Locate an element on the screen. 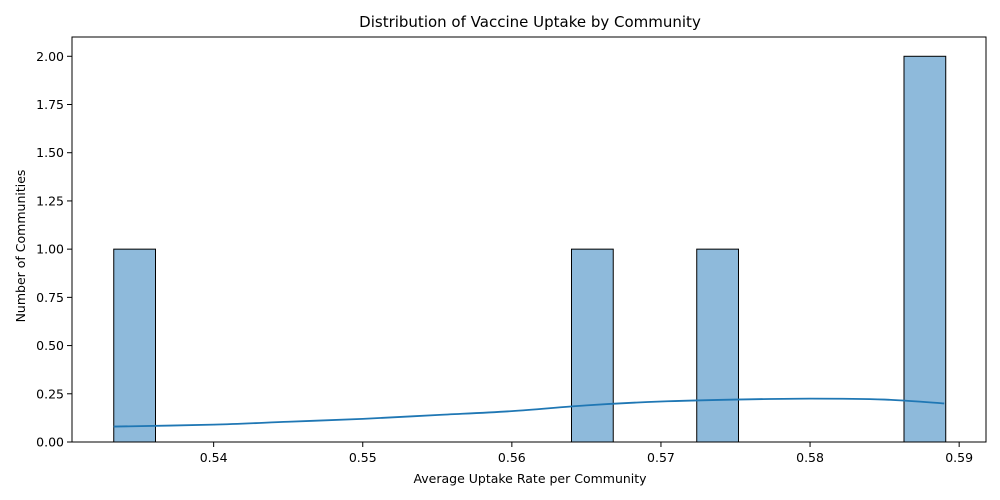 Image resolution: width=1000 pixels, height=500 pixels. x-tick-label: 0.55 is located at coordinates (363, 457).